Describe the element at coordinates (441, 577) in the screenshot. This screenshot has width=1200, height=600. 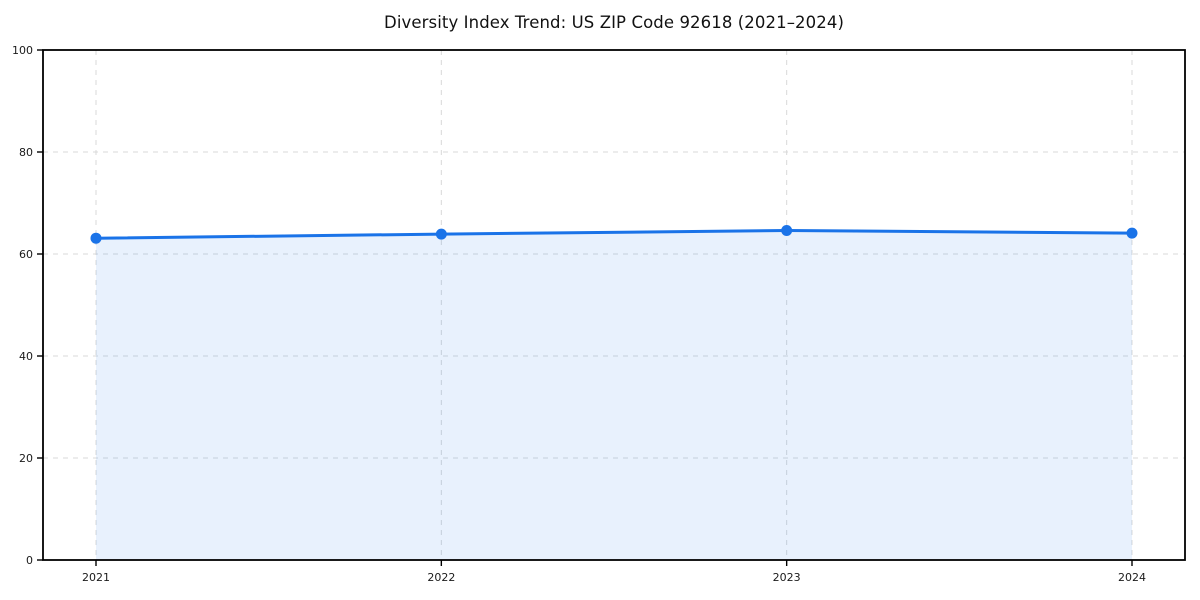
I see `x-tick-label-2022: 2022` at that location.